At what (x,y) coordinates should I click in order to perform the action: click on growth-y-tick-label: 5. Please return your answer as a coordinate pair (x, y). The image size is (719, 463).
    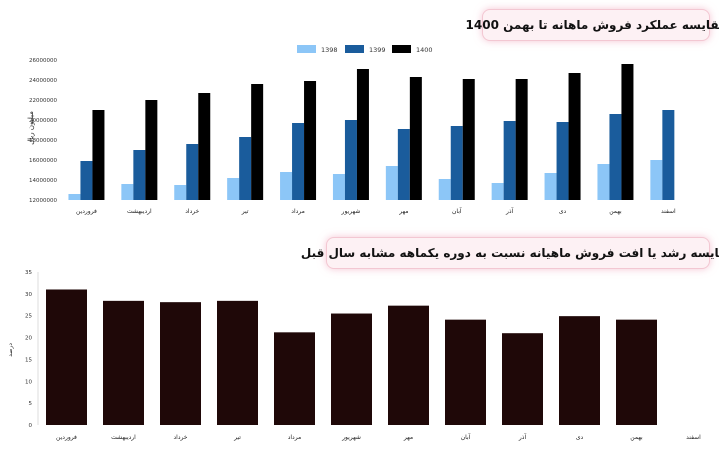
    Looking at the image, I should click on (31, 404).